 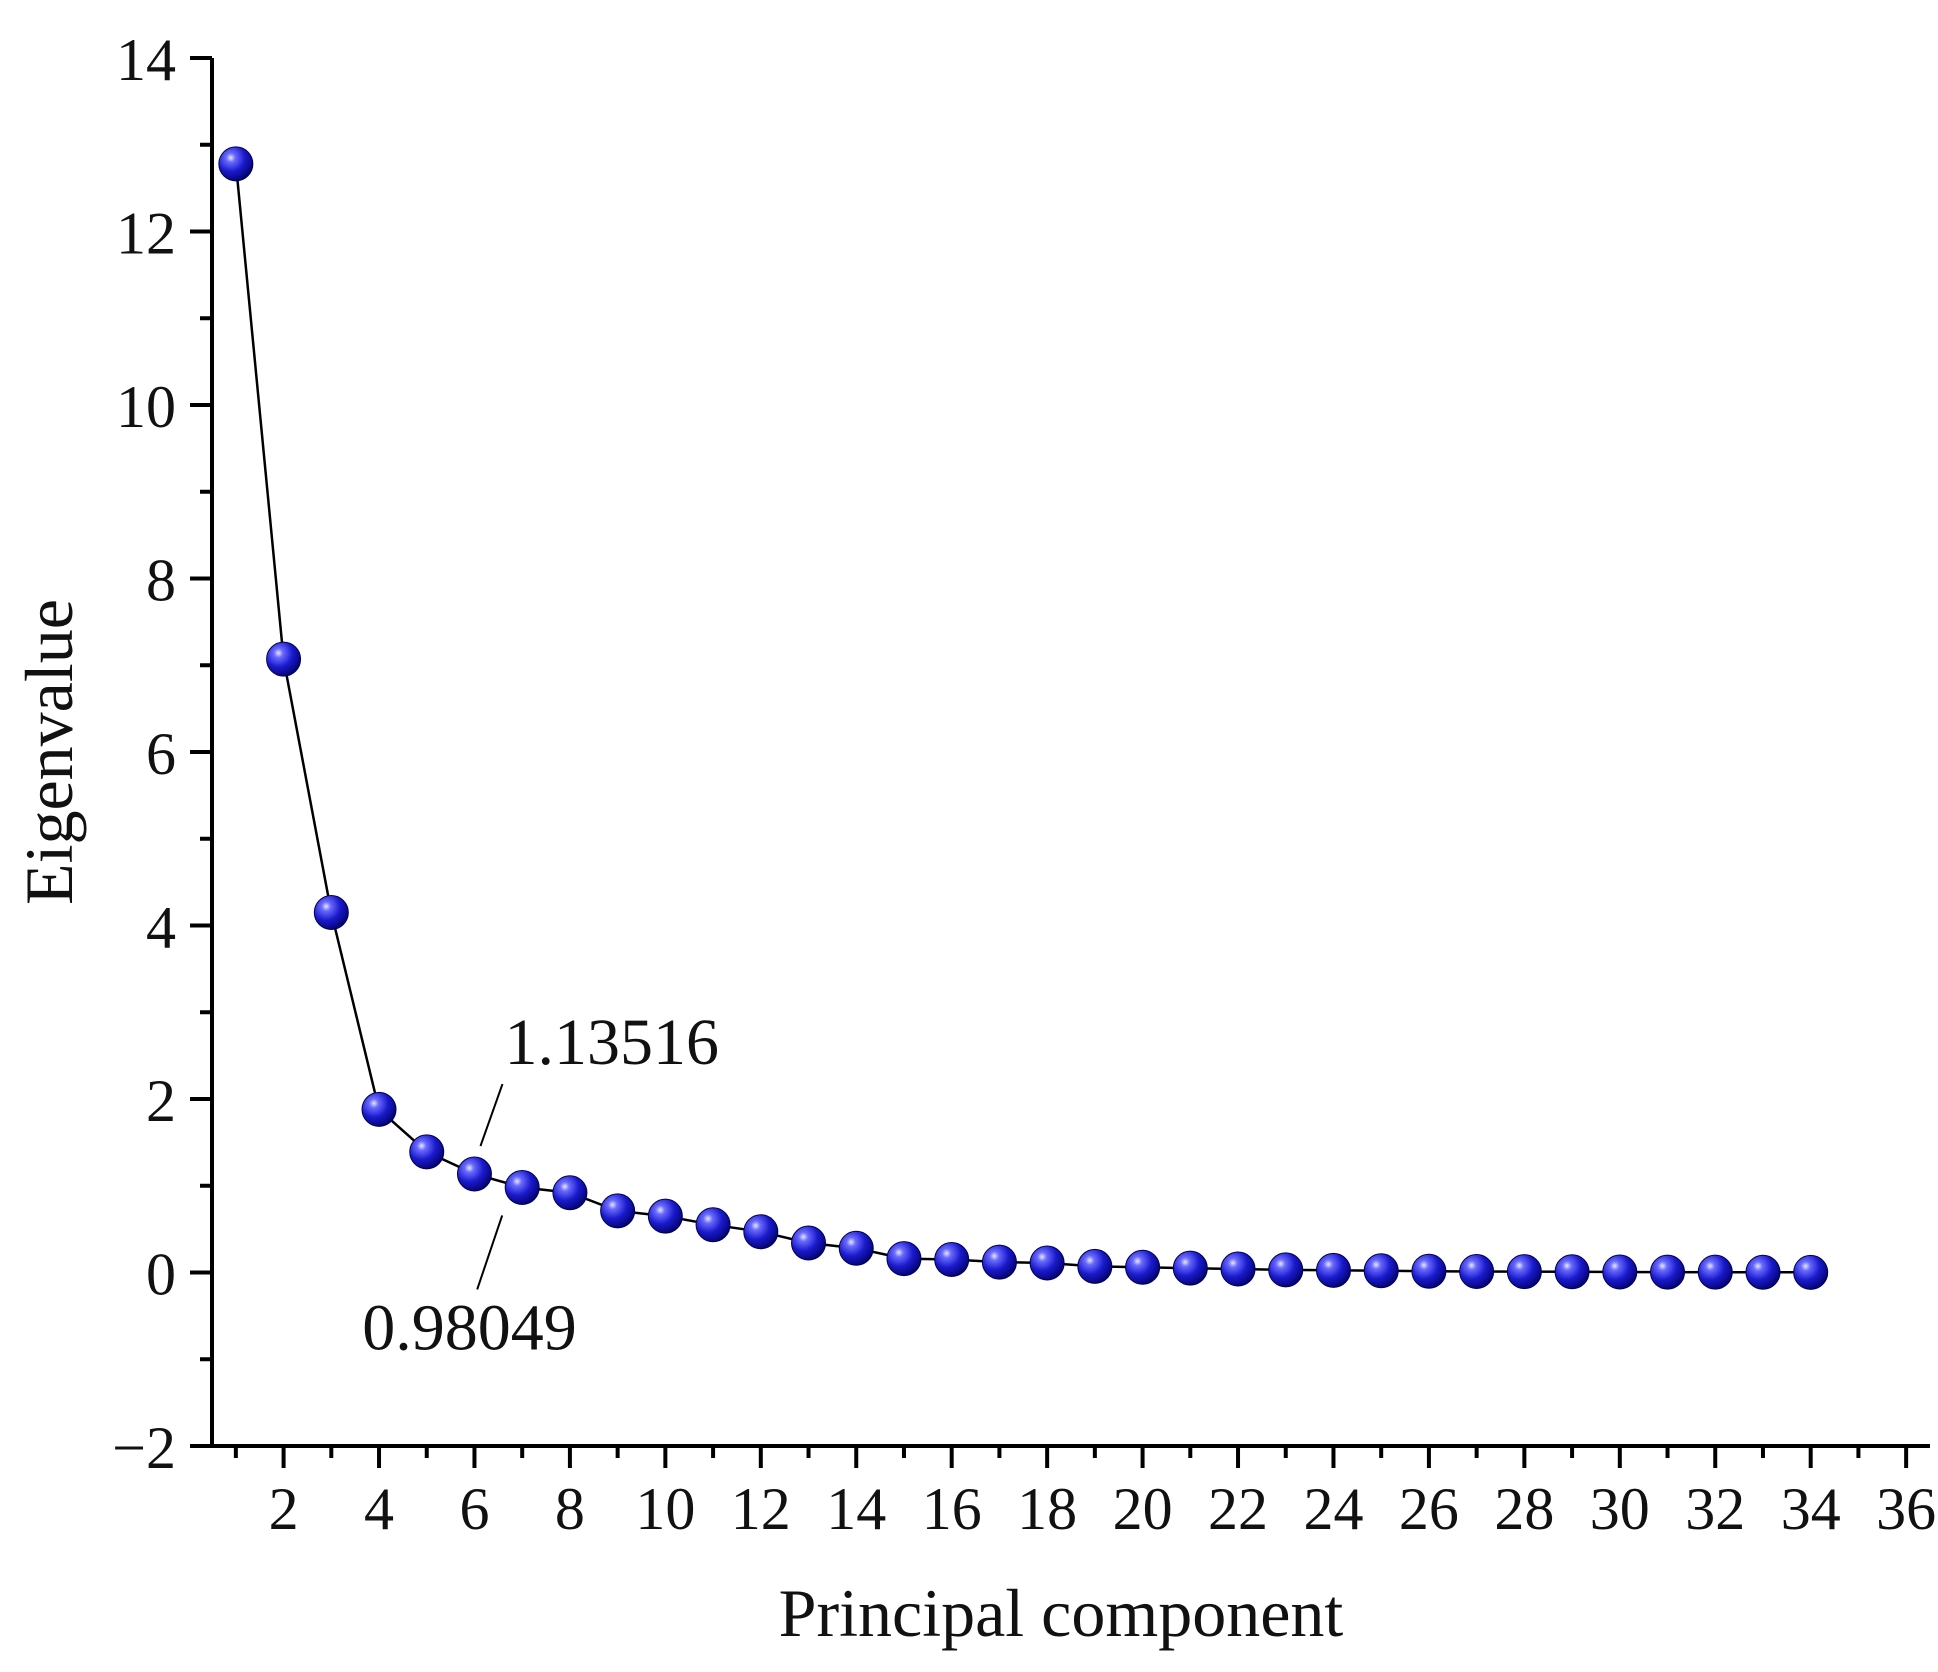 What do you see at coordinates (1524, 1509) in the screenshot?
I see `x-tick-label: 28` at bounding box center [1524, 1509].